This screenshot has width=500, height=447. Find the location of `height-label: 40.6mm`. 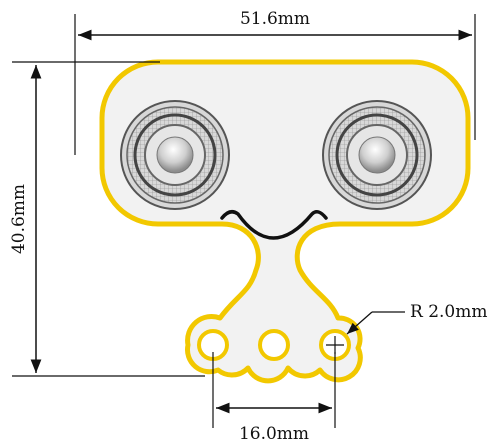

height-label: 40.6mm is located at coordinates (19, 219).